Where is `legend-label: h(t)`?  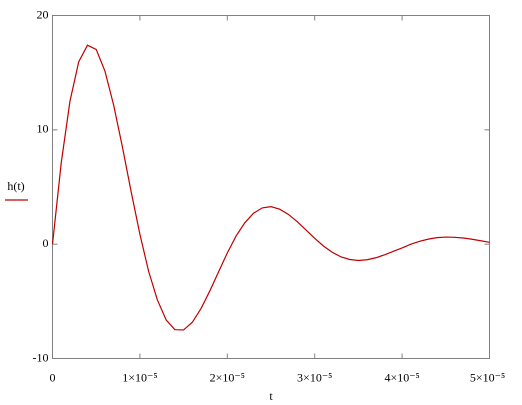
legend-label: h(t) is located at coordinates (15, 186).